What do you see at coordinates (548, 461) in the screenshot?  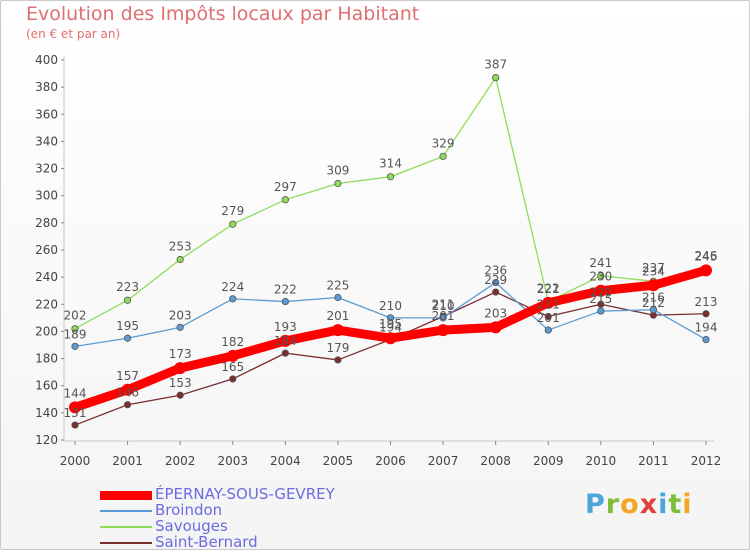 I see `x-tick-label: 2009` at bounding box center [548, 461].